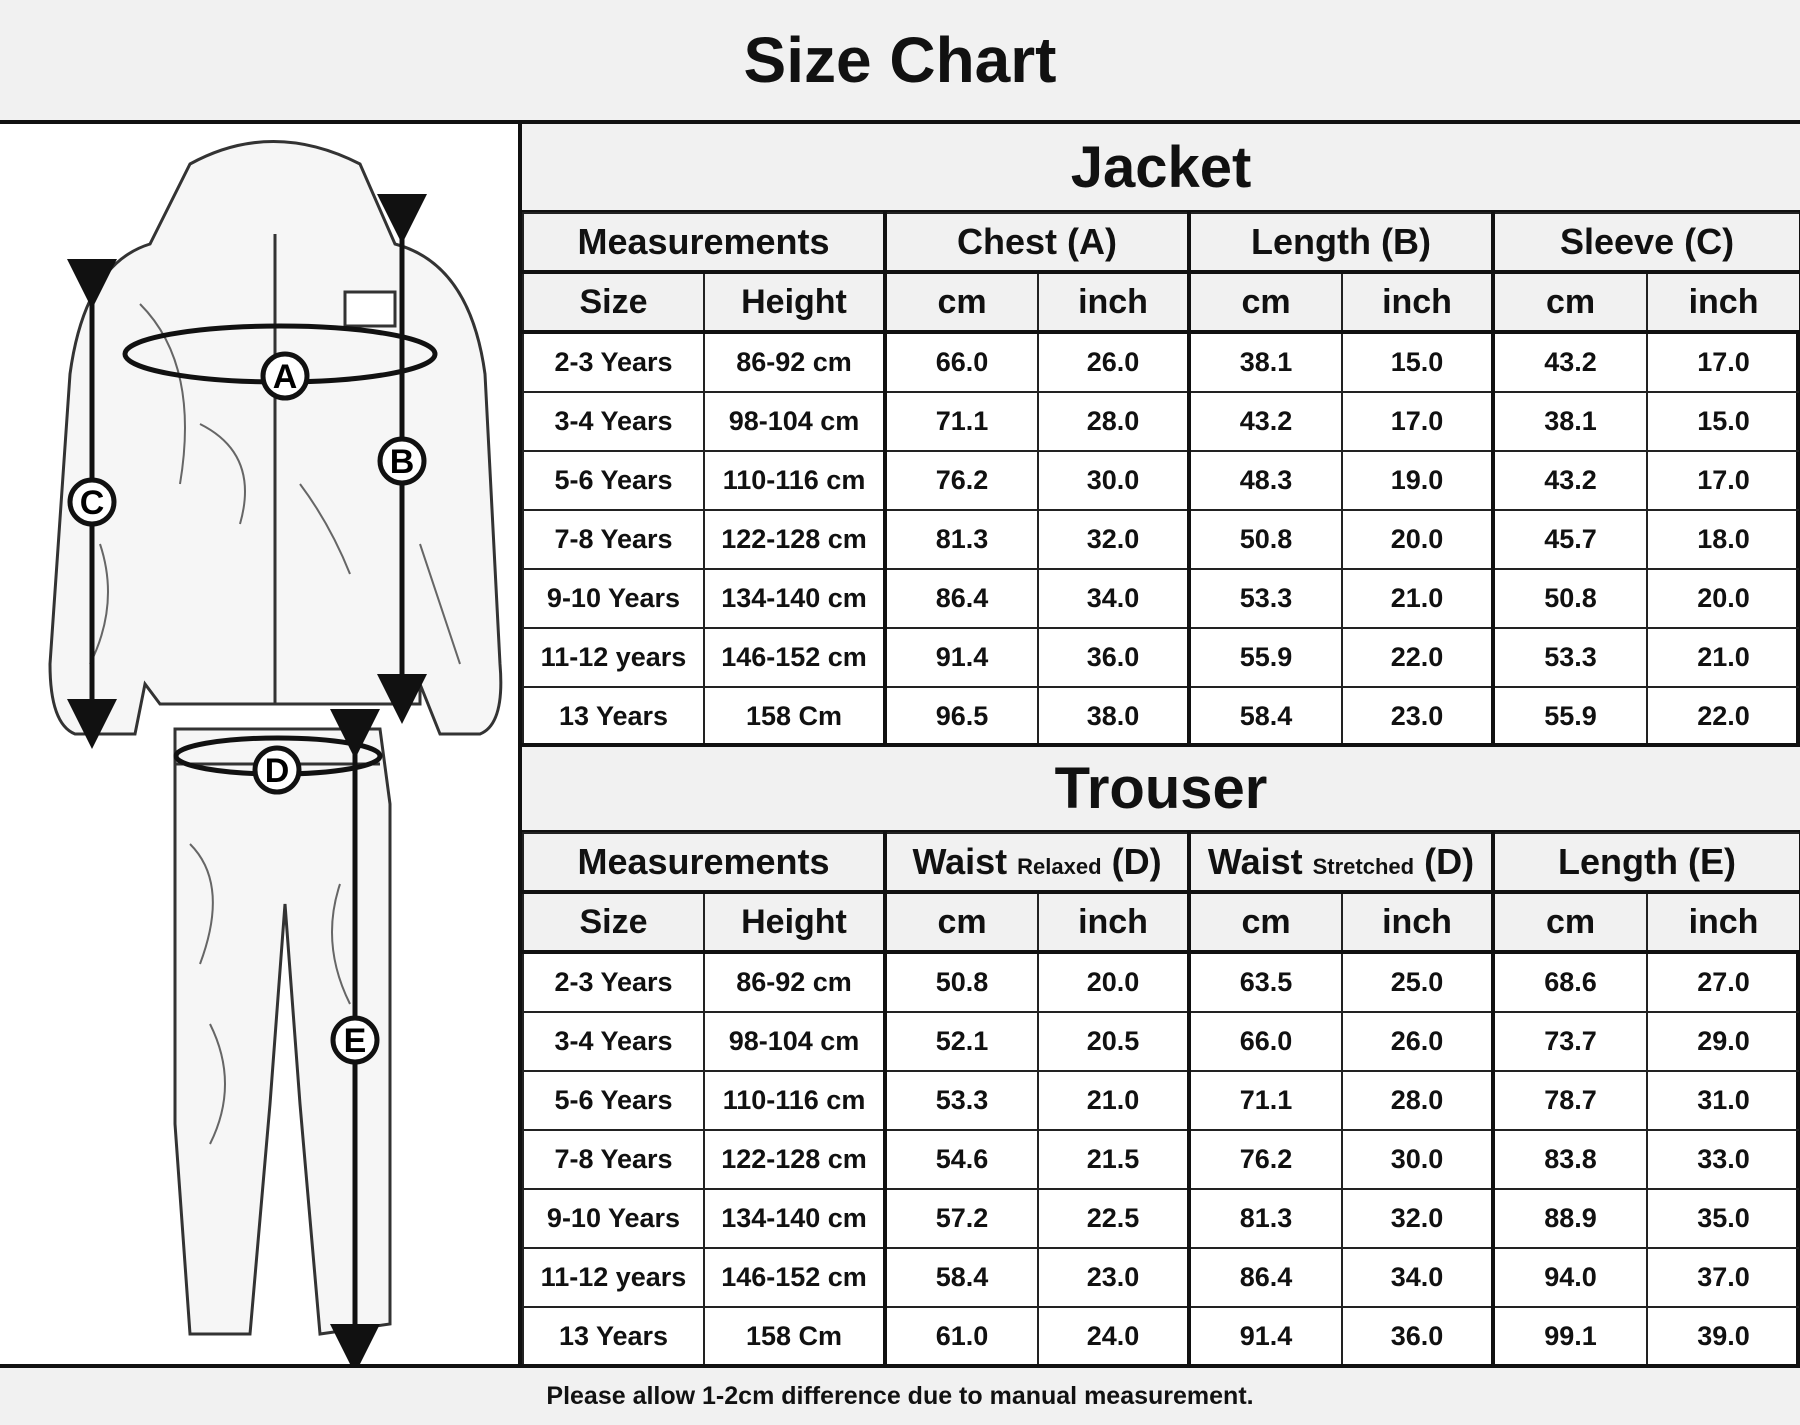 This screenshot has width=1800, height=1425. I want to click on table-cell: 61.0, so click(962, 1336).